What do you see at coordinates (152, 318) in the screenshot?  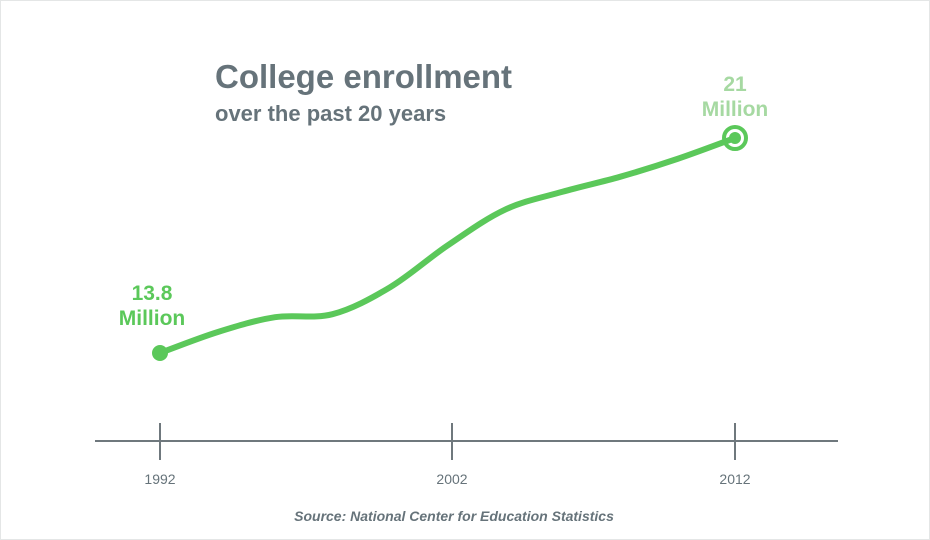 I see `start-unit-label: Million` at bounding box center [152, 318].